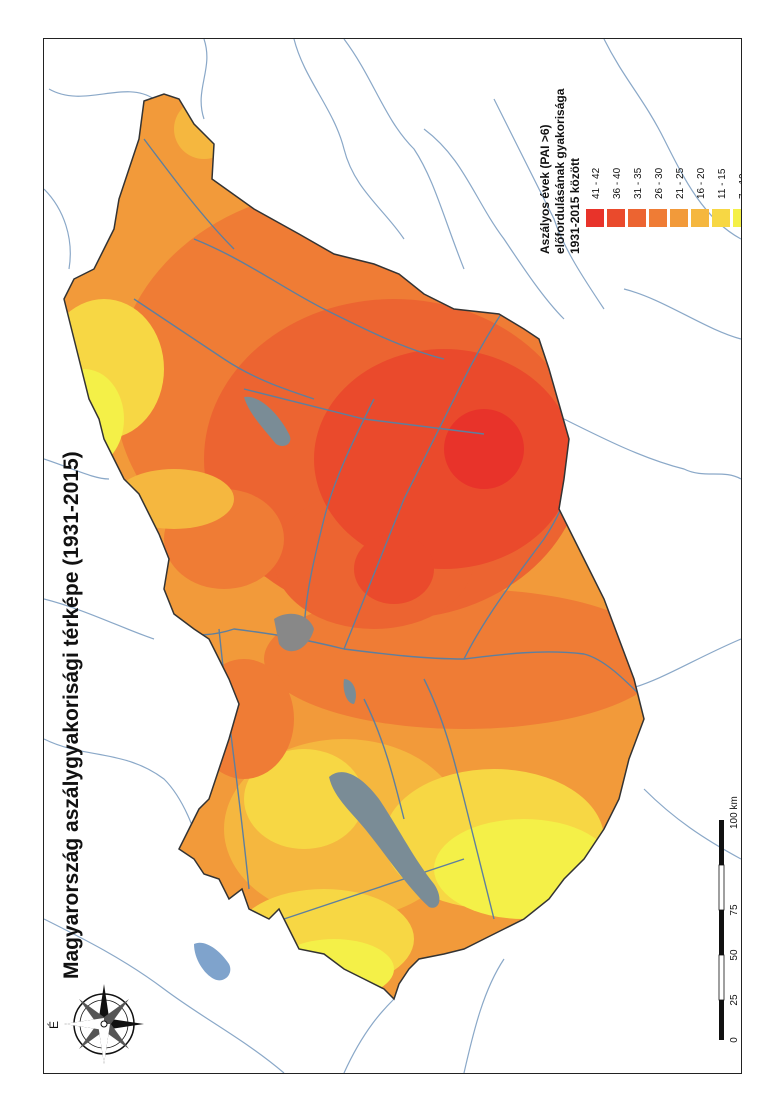 This screenshot has height=1110, width=784. I want to click on legend-label: 7 - 10, so click(739, 186).